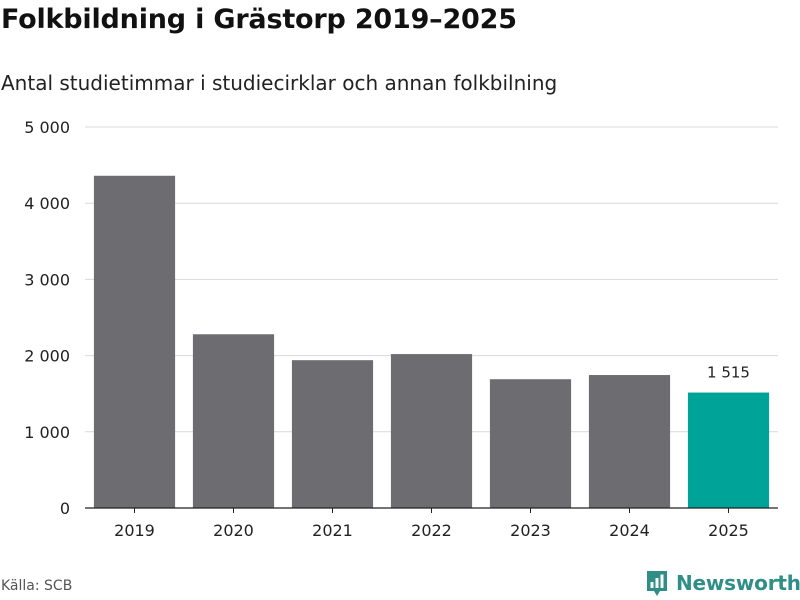 This screenshot has height=600, width=800. I want to click on y-tick-label: 2 000, so click(47, 356).